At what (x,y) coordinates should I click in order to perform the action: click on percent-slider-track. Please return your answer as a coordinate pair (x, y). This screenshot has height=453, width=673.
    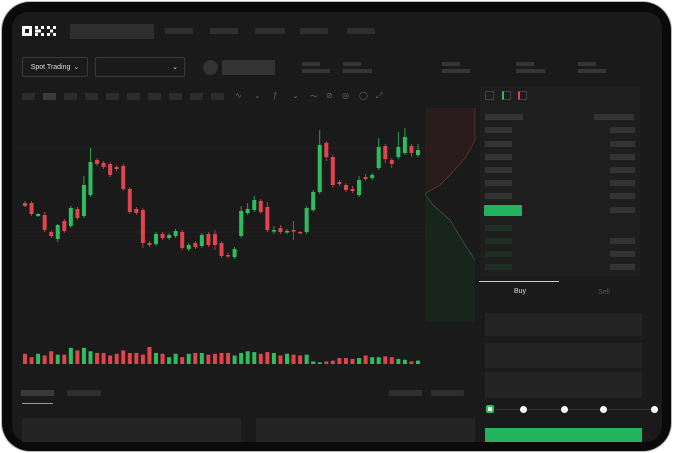
    Looking at the image, I should click on (573, 409).